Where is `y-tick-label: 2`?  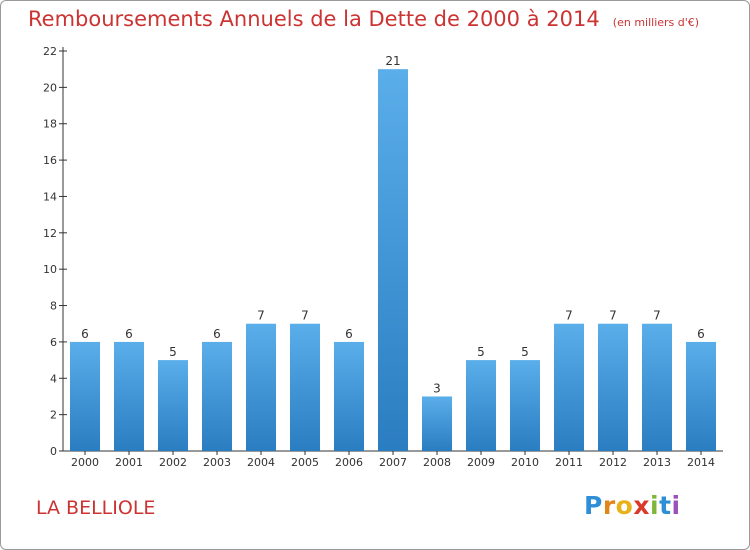 y-tick-label: 2 is located at coordinates (53, 415).